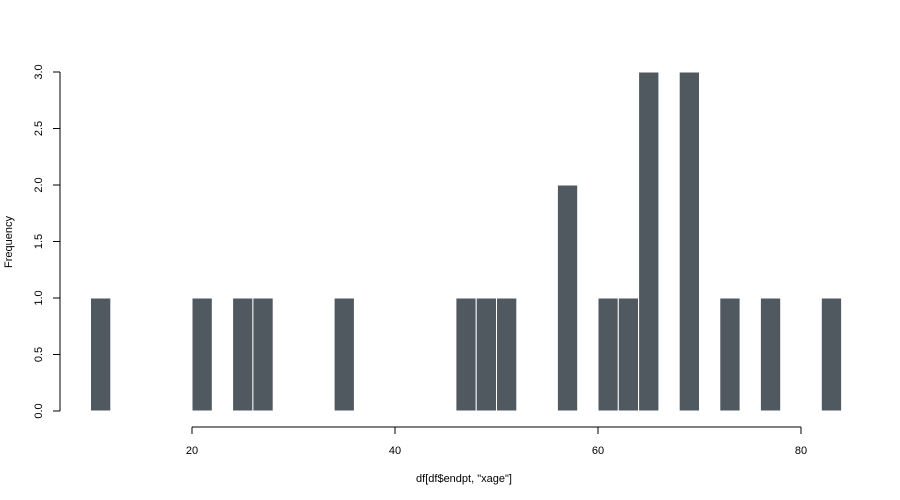 This screenshot has width=900, height=500. I want to click on y-tick-label: 2.0, so click(39, 184).